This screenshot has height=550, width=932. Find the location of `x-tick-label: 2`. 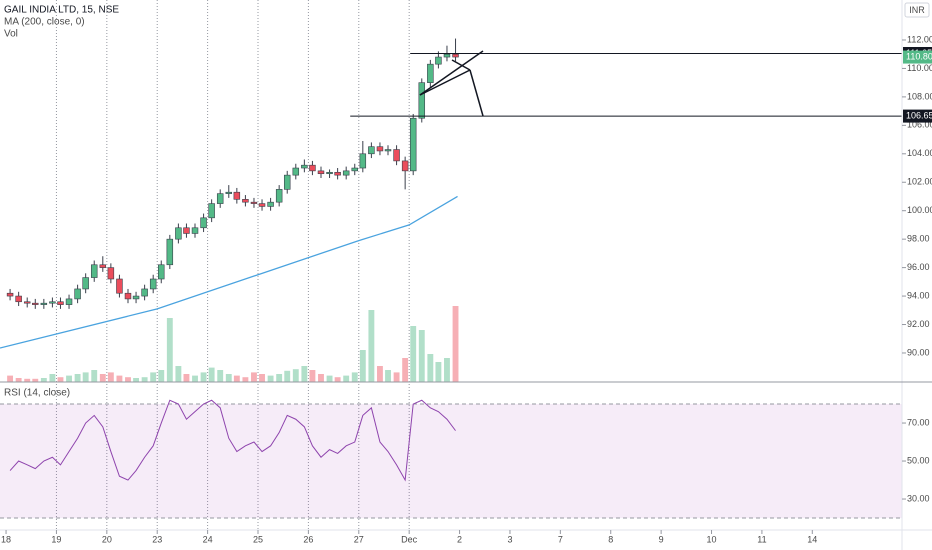

x-tick-label: 2 is located at coordinates (459, 539).